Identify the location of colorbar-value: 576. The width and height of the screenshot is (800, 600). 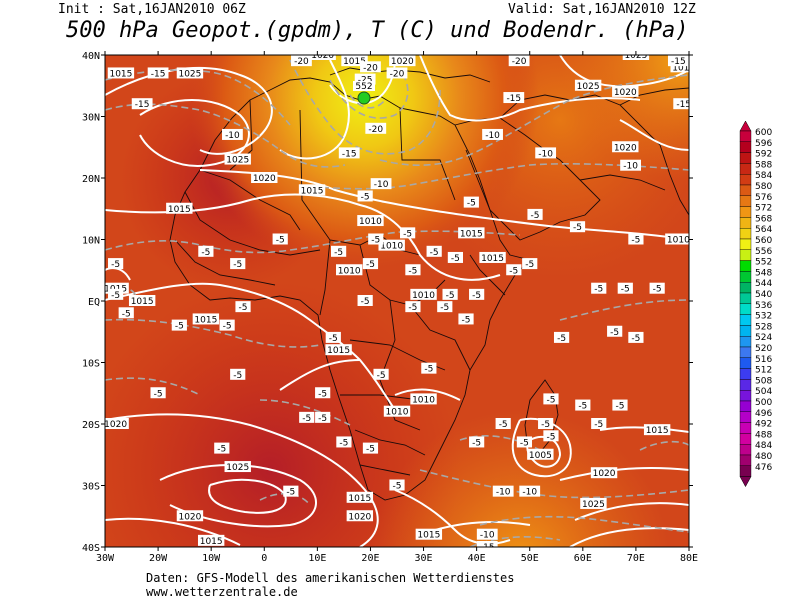
(763, 198).